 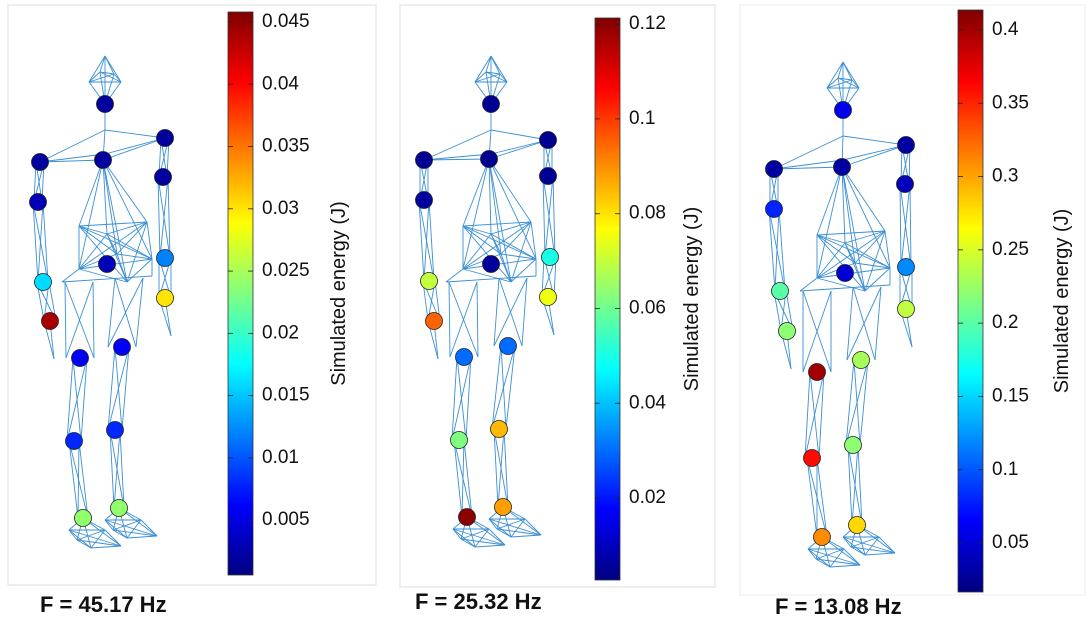 What do you see at coordinates (478, 601) in the screenshot?
I see `caption: F = 25.32 Hz` at bounding box center [478, 601].